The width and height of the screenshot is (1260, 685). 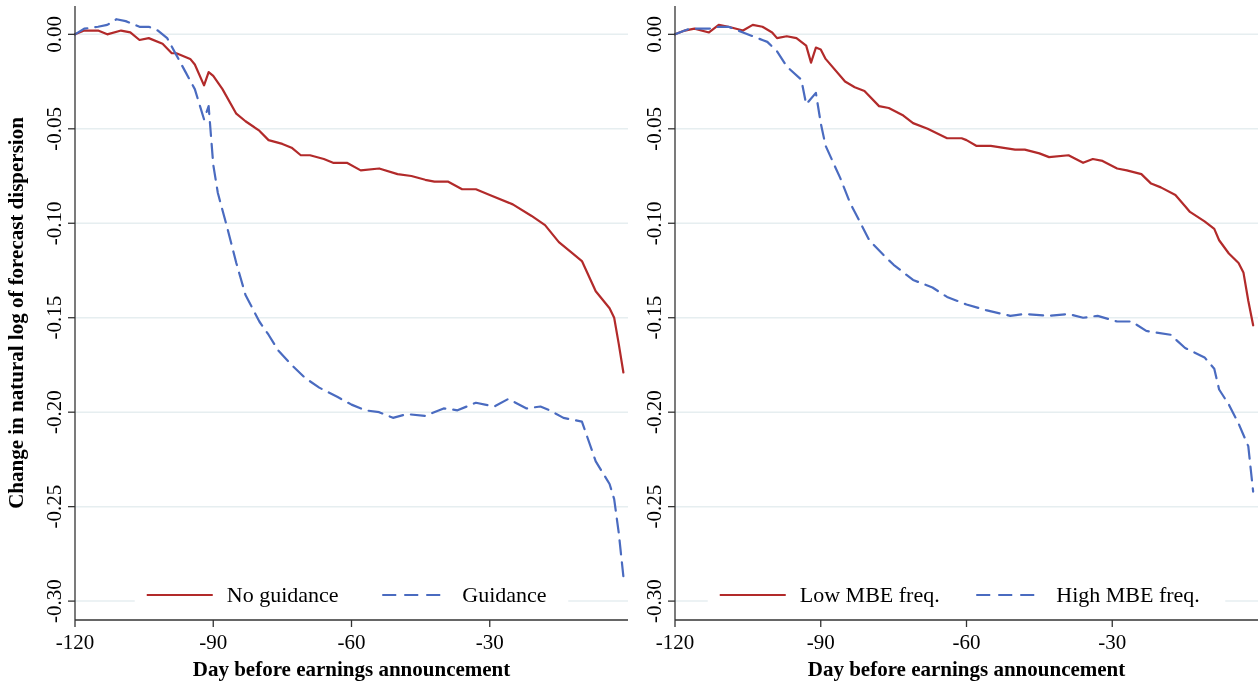 What do you see at coordinates (1128, 594) in the screenshot?
I see `legend-label: High MBE freq.` at bounding box center [1128, 594].